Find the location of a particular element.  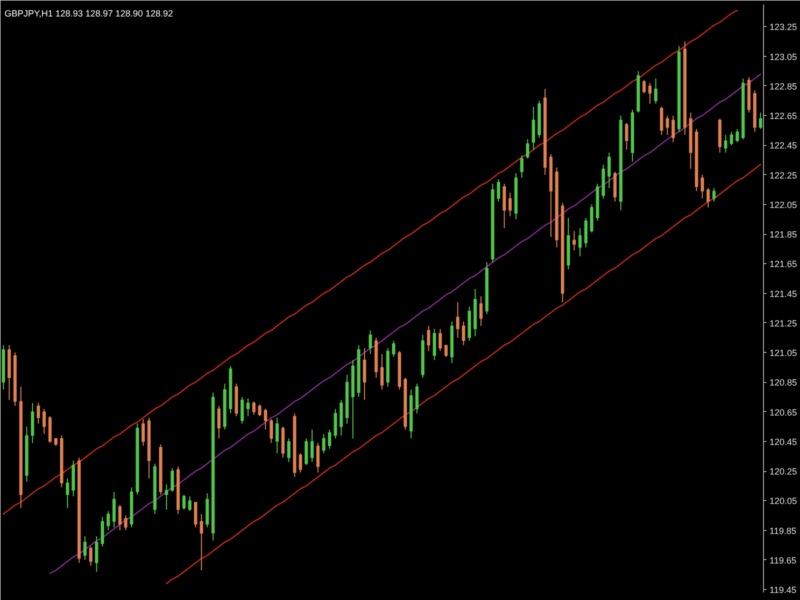

y-tick-label: 122.85 is located at coordinates (784, 86).